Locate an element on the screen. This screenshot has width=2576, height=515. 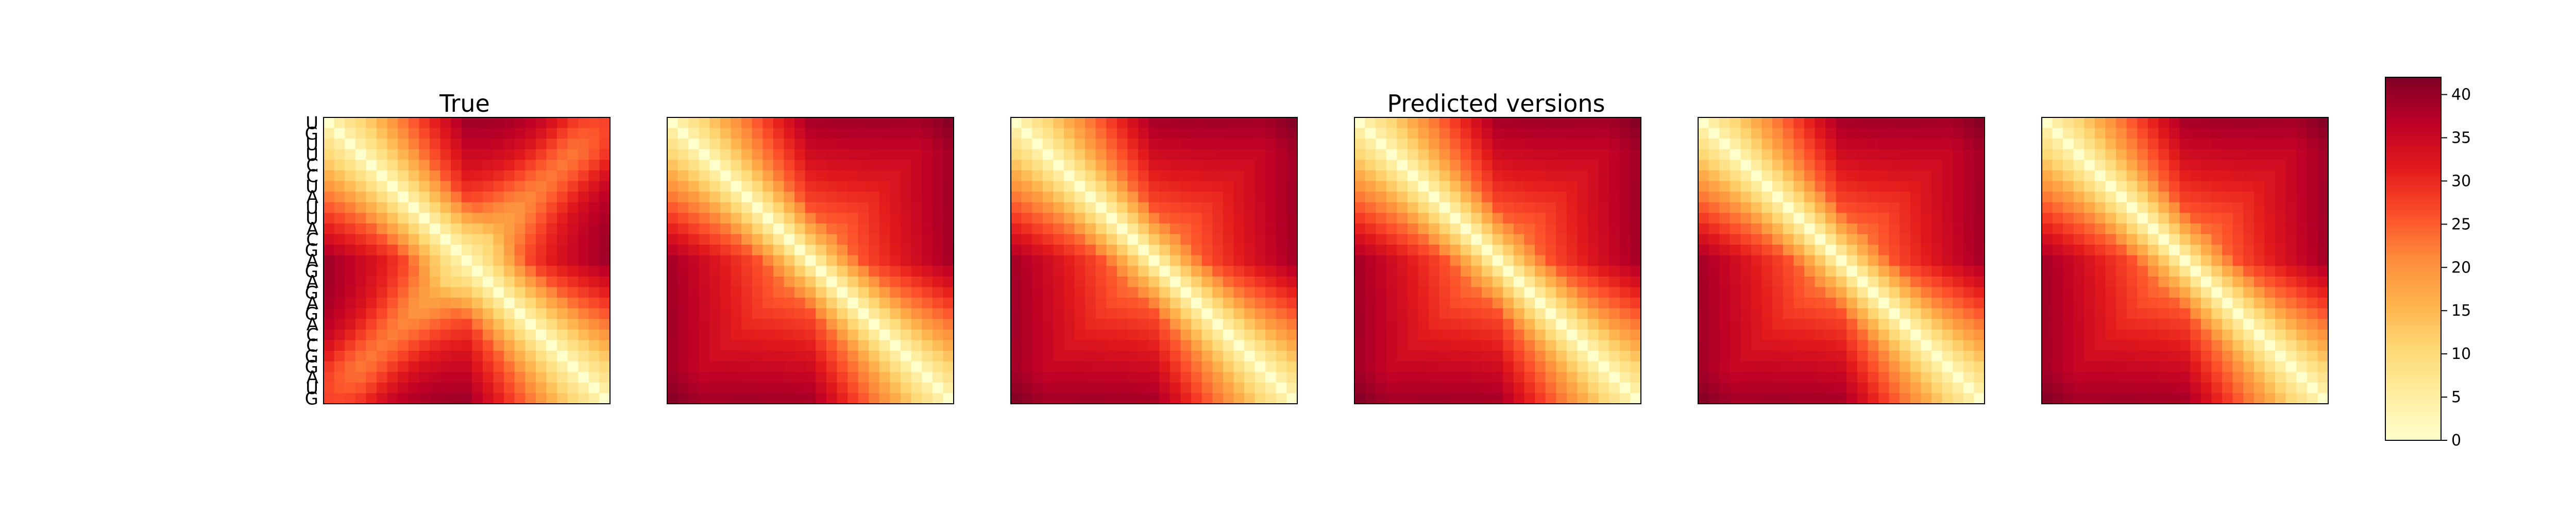
sequence-label: U is located at coordinates (312, 187).